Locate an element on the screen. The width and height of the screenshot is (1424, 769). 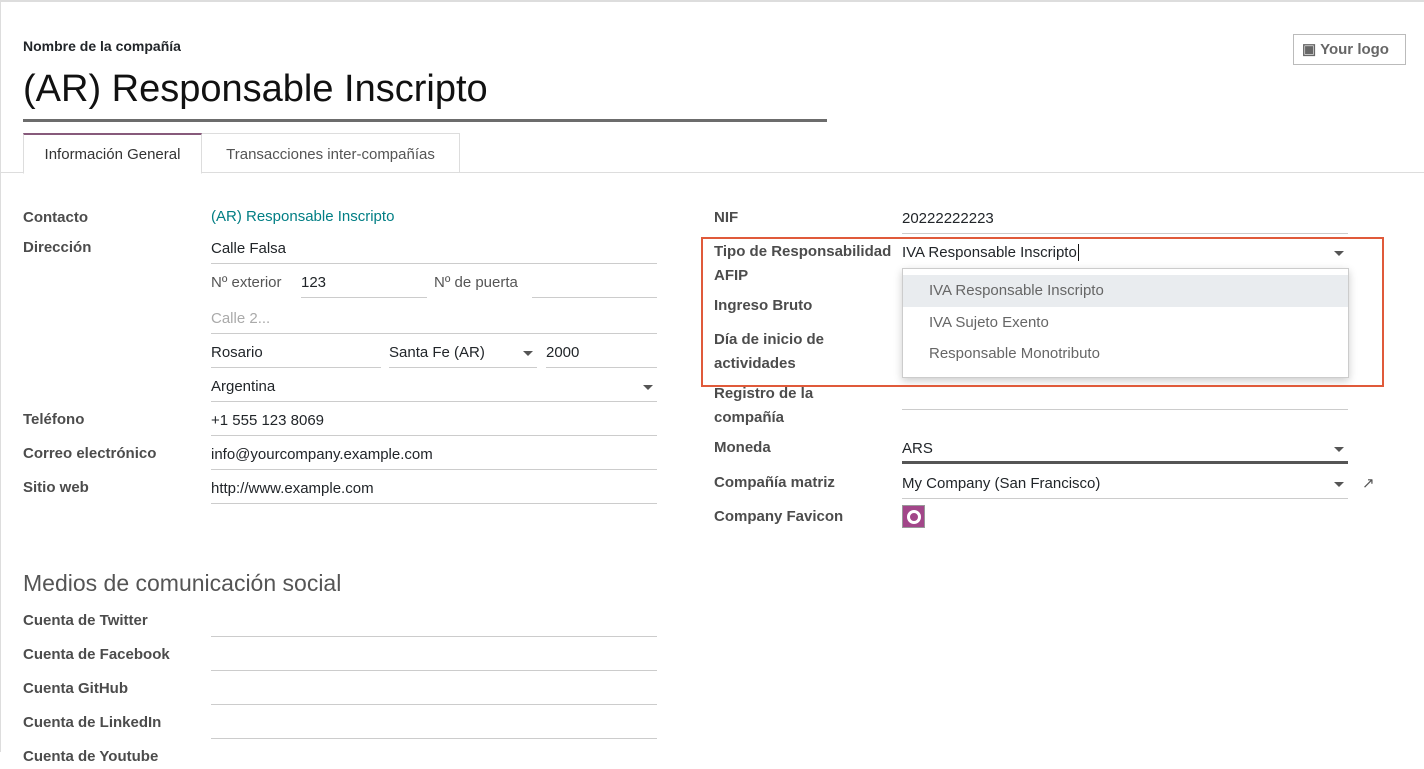
github-label: Cuenta GitHub is located at coordinates (75, 688).